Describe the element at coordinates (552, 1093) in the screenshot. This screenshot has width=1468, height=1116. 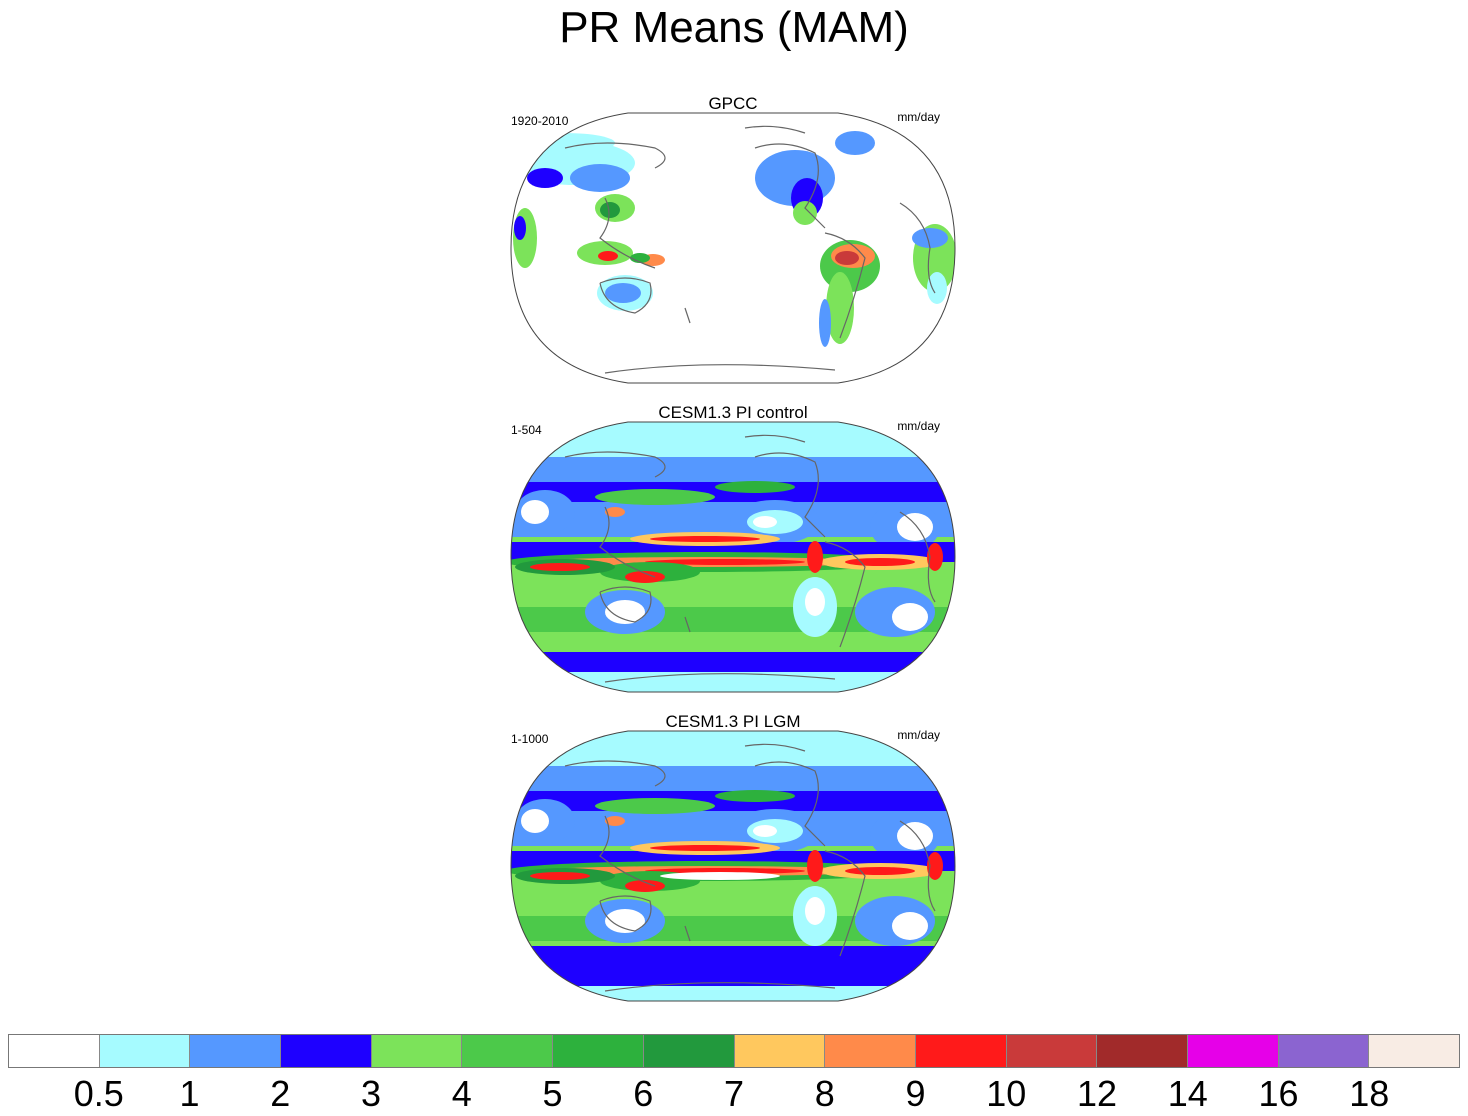
I see `colorbar-tick-label: 5` at that location.